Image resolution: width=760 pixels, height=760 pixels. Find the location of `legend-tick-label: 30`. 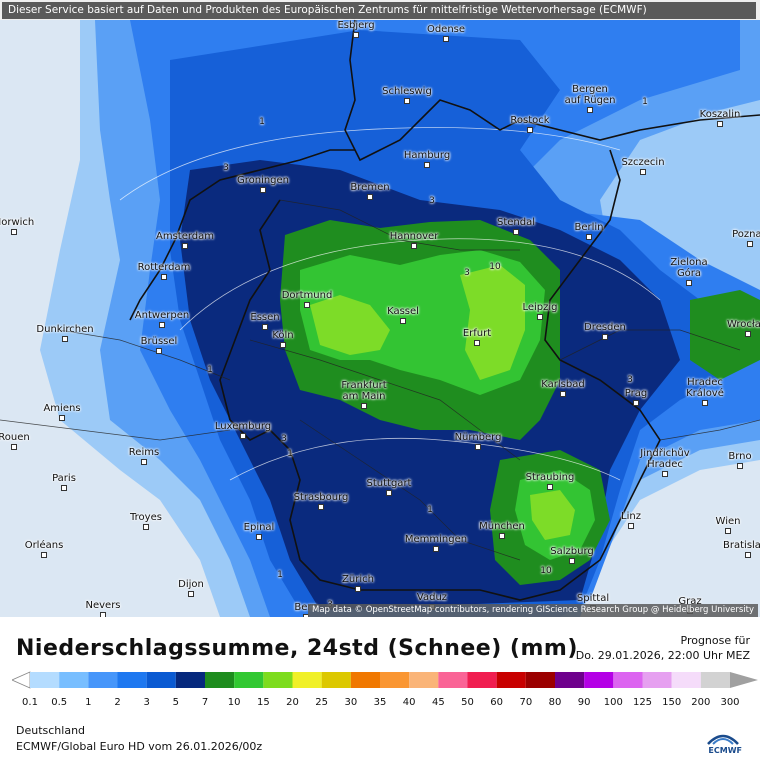

legend-tick-label: 30 is located at coordinates (351, 702).